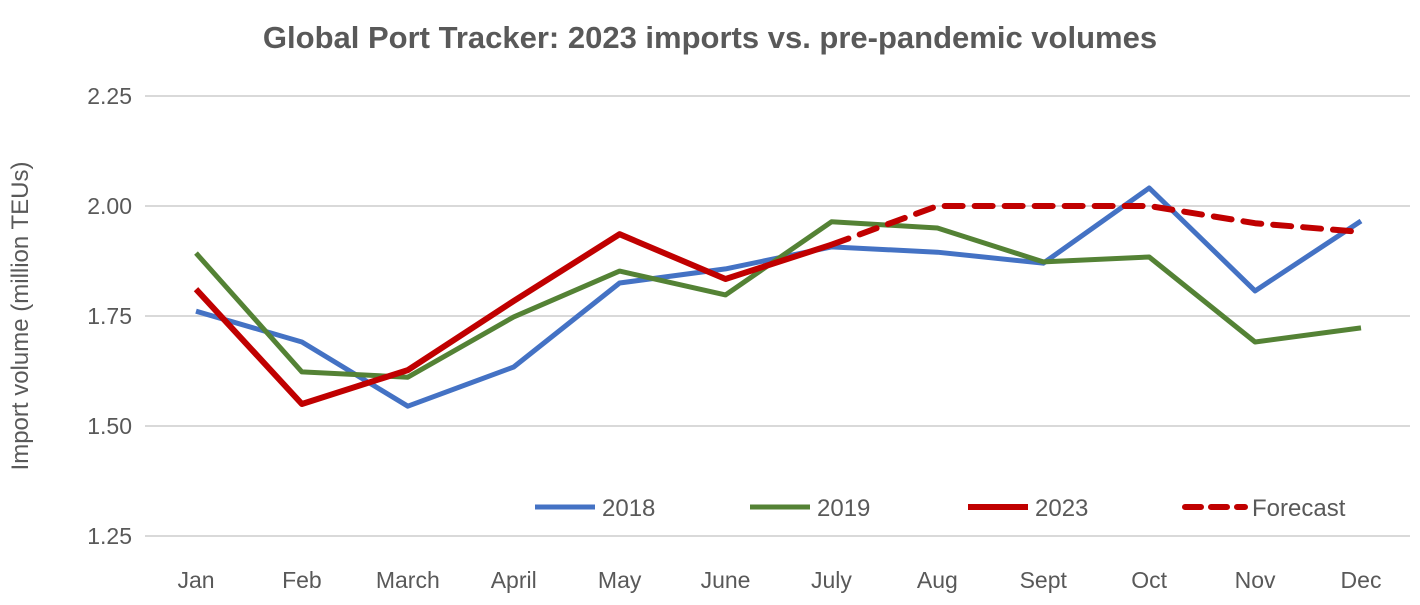 The height and width of the screenshot is (605, 1420). Describe the element at coordinates (1044, 580) in the screenshot. I see `x-tick-label: Sept` at that location.